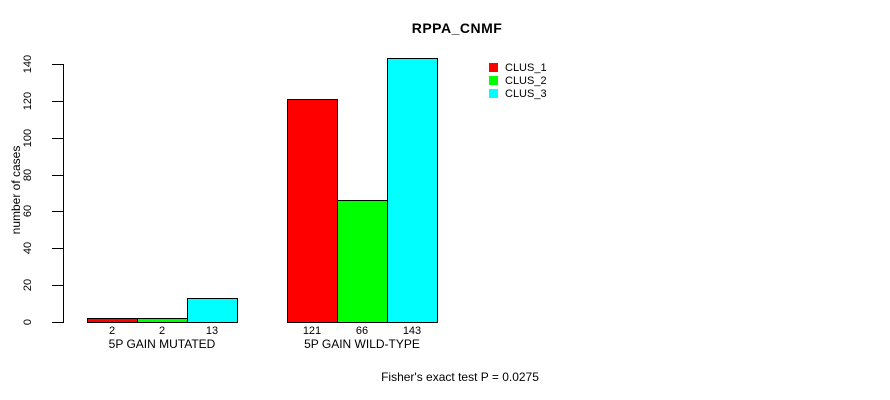 The image size is (890, 400). What do you see at coordinates (362, 344) in the screenshot?
I see `category-label: 5P GAIN WILD-TYPE` at bounding box center [362, 344].